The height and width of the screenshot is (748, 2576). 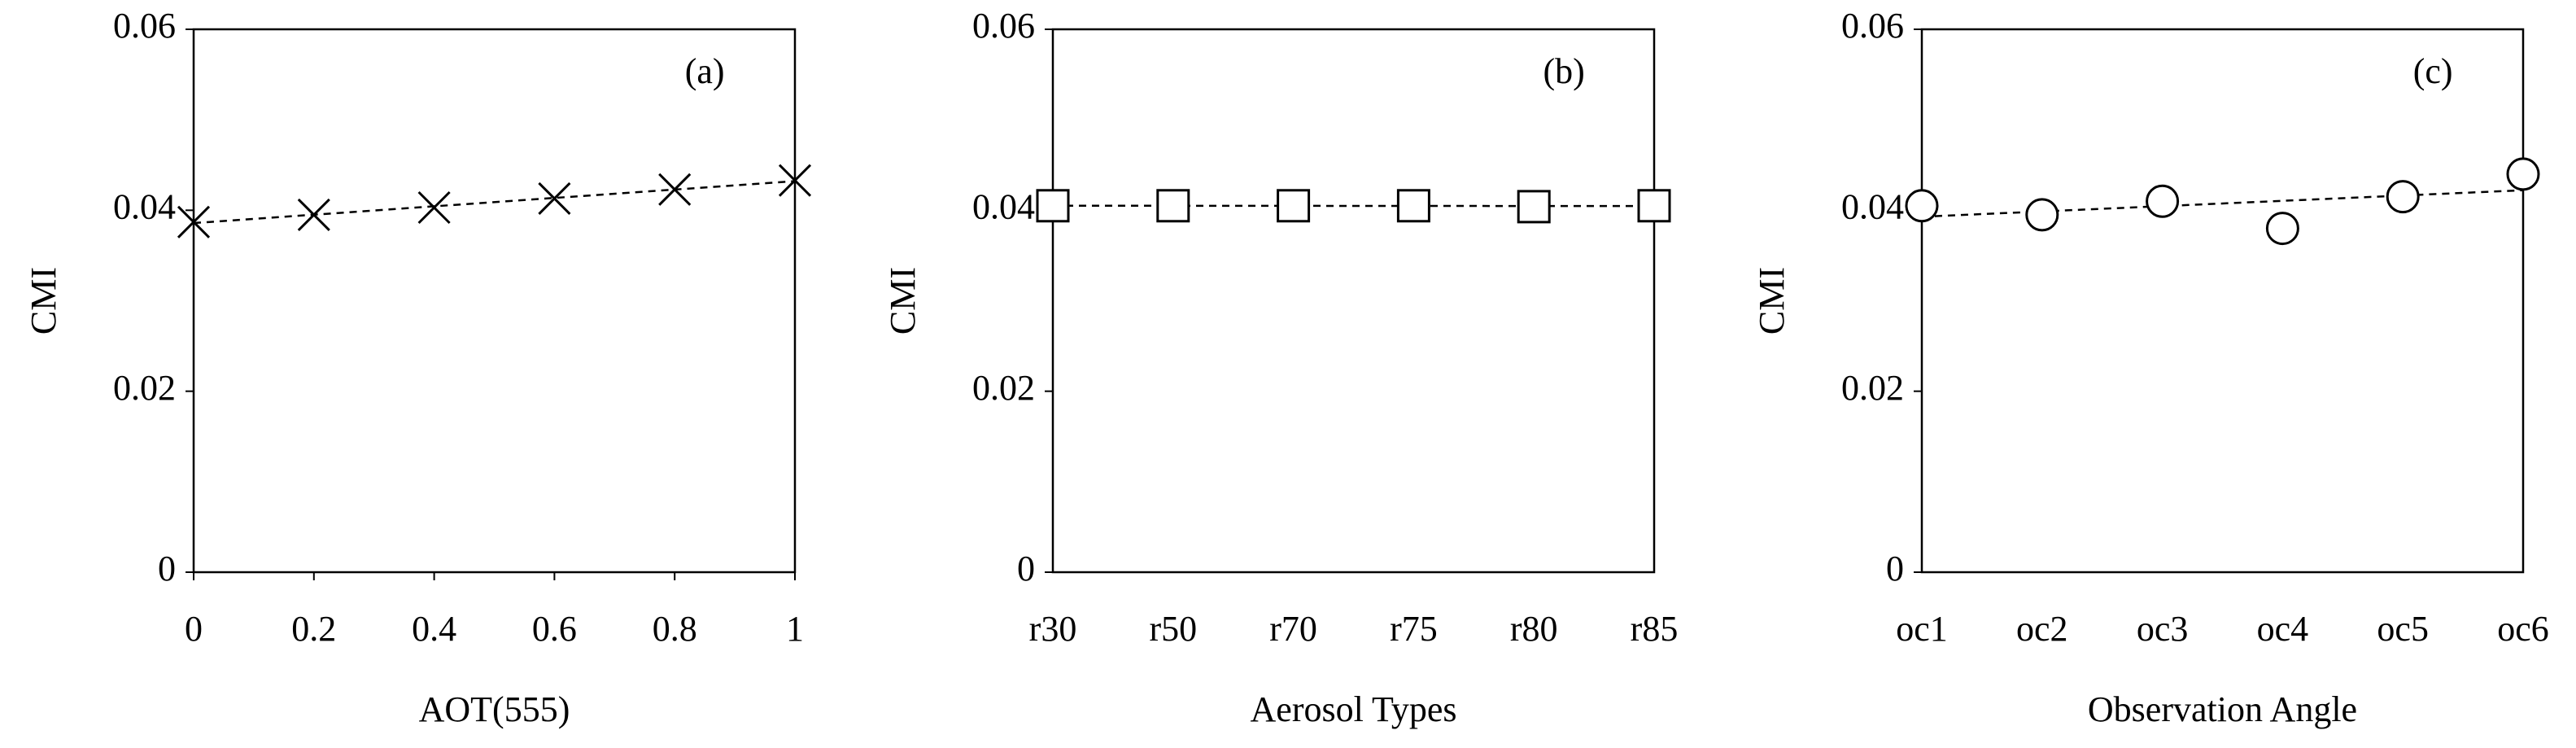 I want to click on x-tick-label: oc3, so click(x=2163, y=629).